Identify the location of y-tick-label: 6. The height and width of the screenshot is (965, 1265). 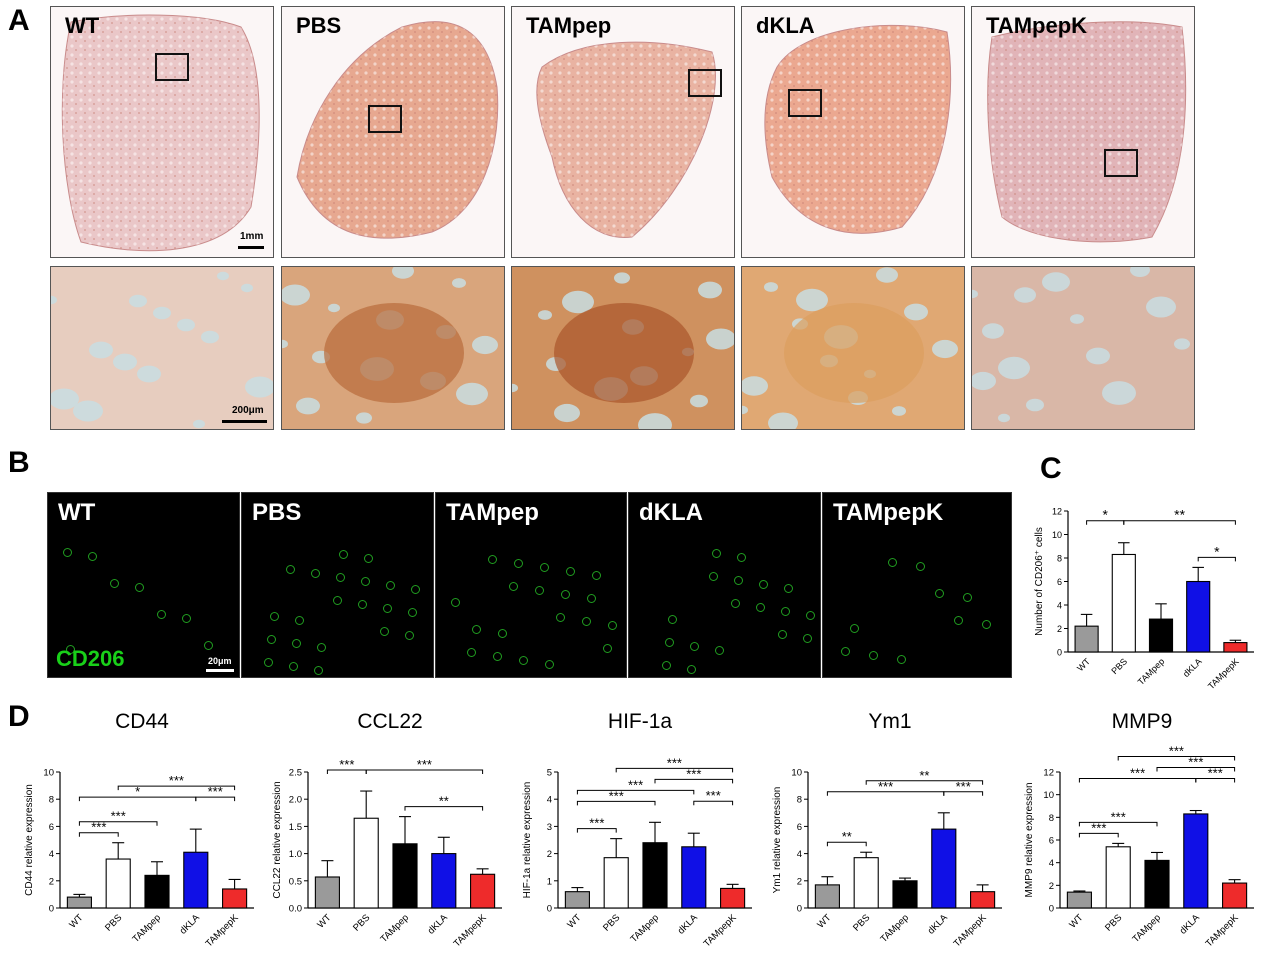
(51, 827).